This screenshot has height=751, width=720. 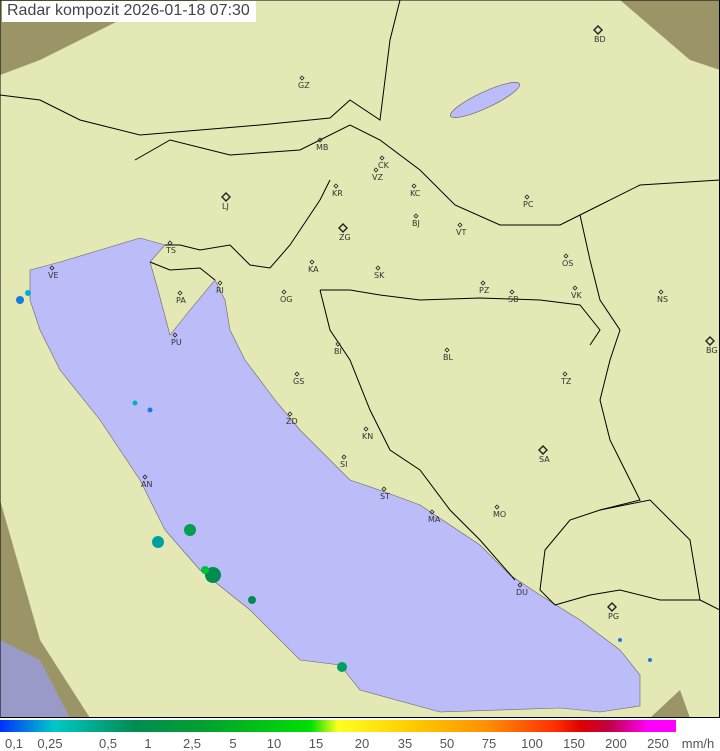 What do you see at coordinates (434, 516) in the screenshot?
I see `city-ma: MA` at bounding box center [434, 516].